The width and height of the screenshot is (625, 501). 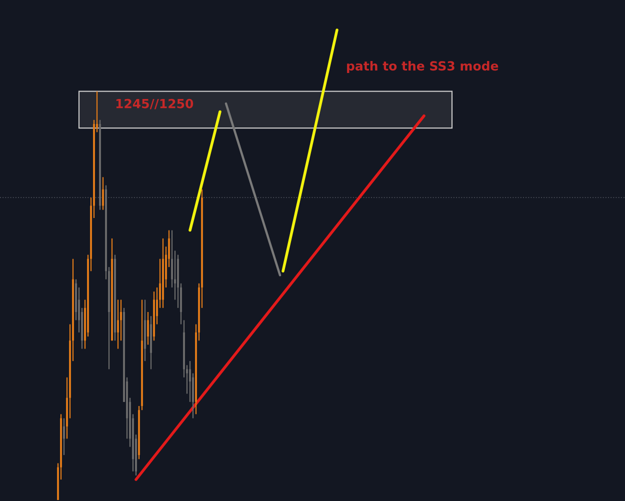 I want to click on band-label: 1245//1250, so click(x=155, y=104).